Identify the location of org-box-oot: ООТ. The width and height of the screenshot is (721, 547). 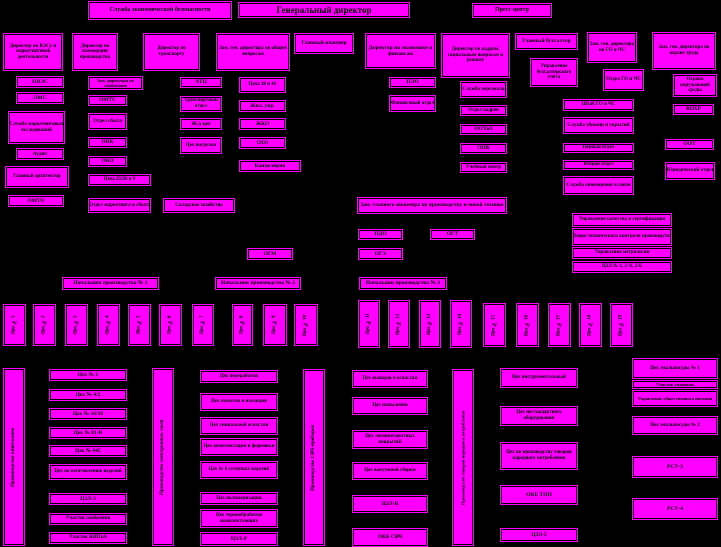
(689, 144).